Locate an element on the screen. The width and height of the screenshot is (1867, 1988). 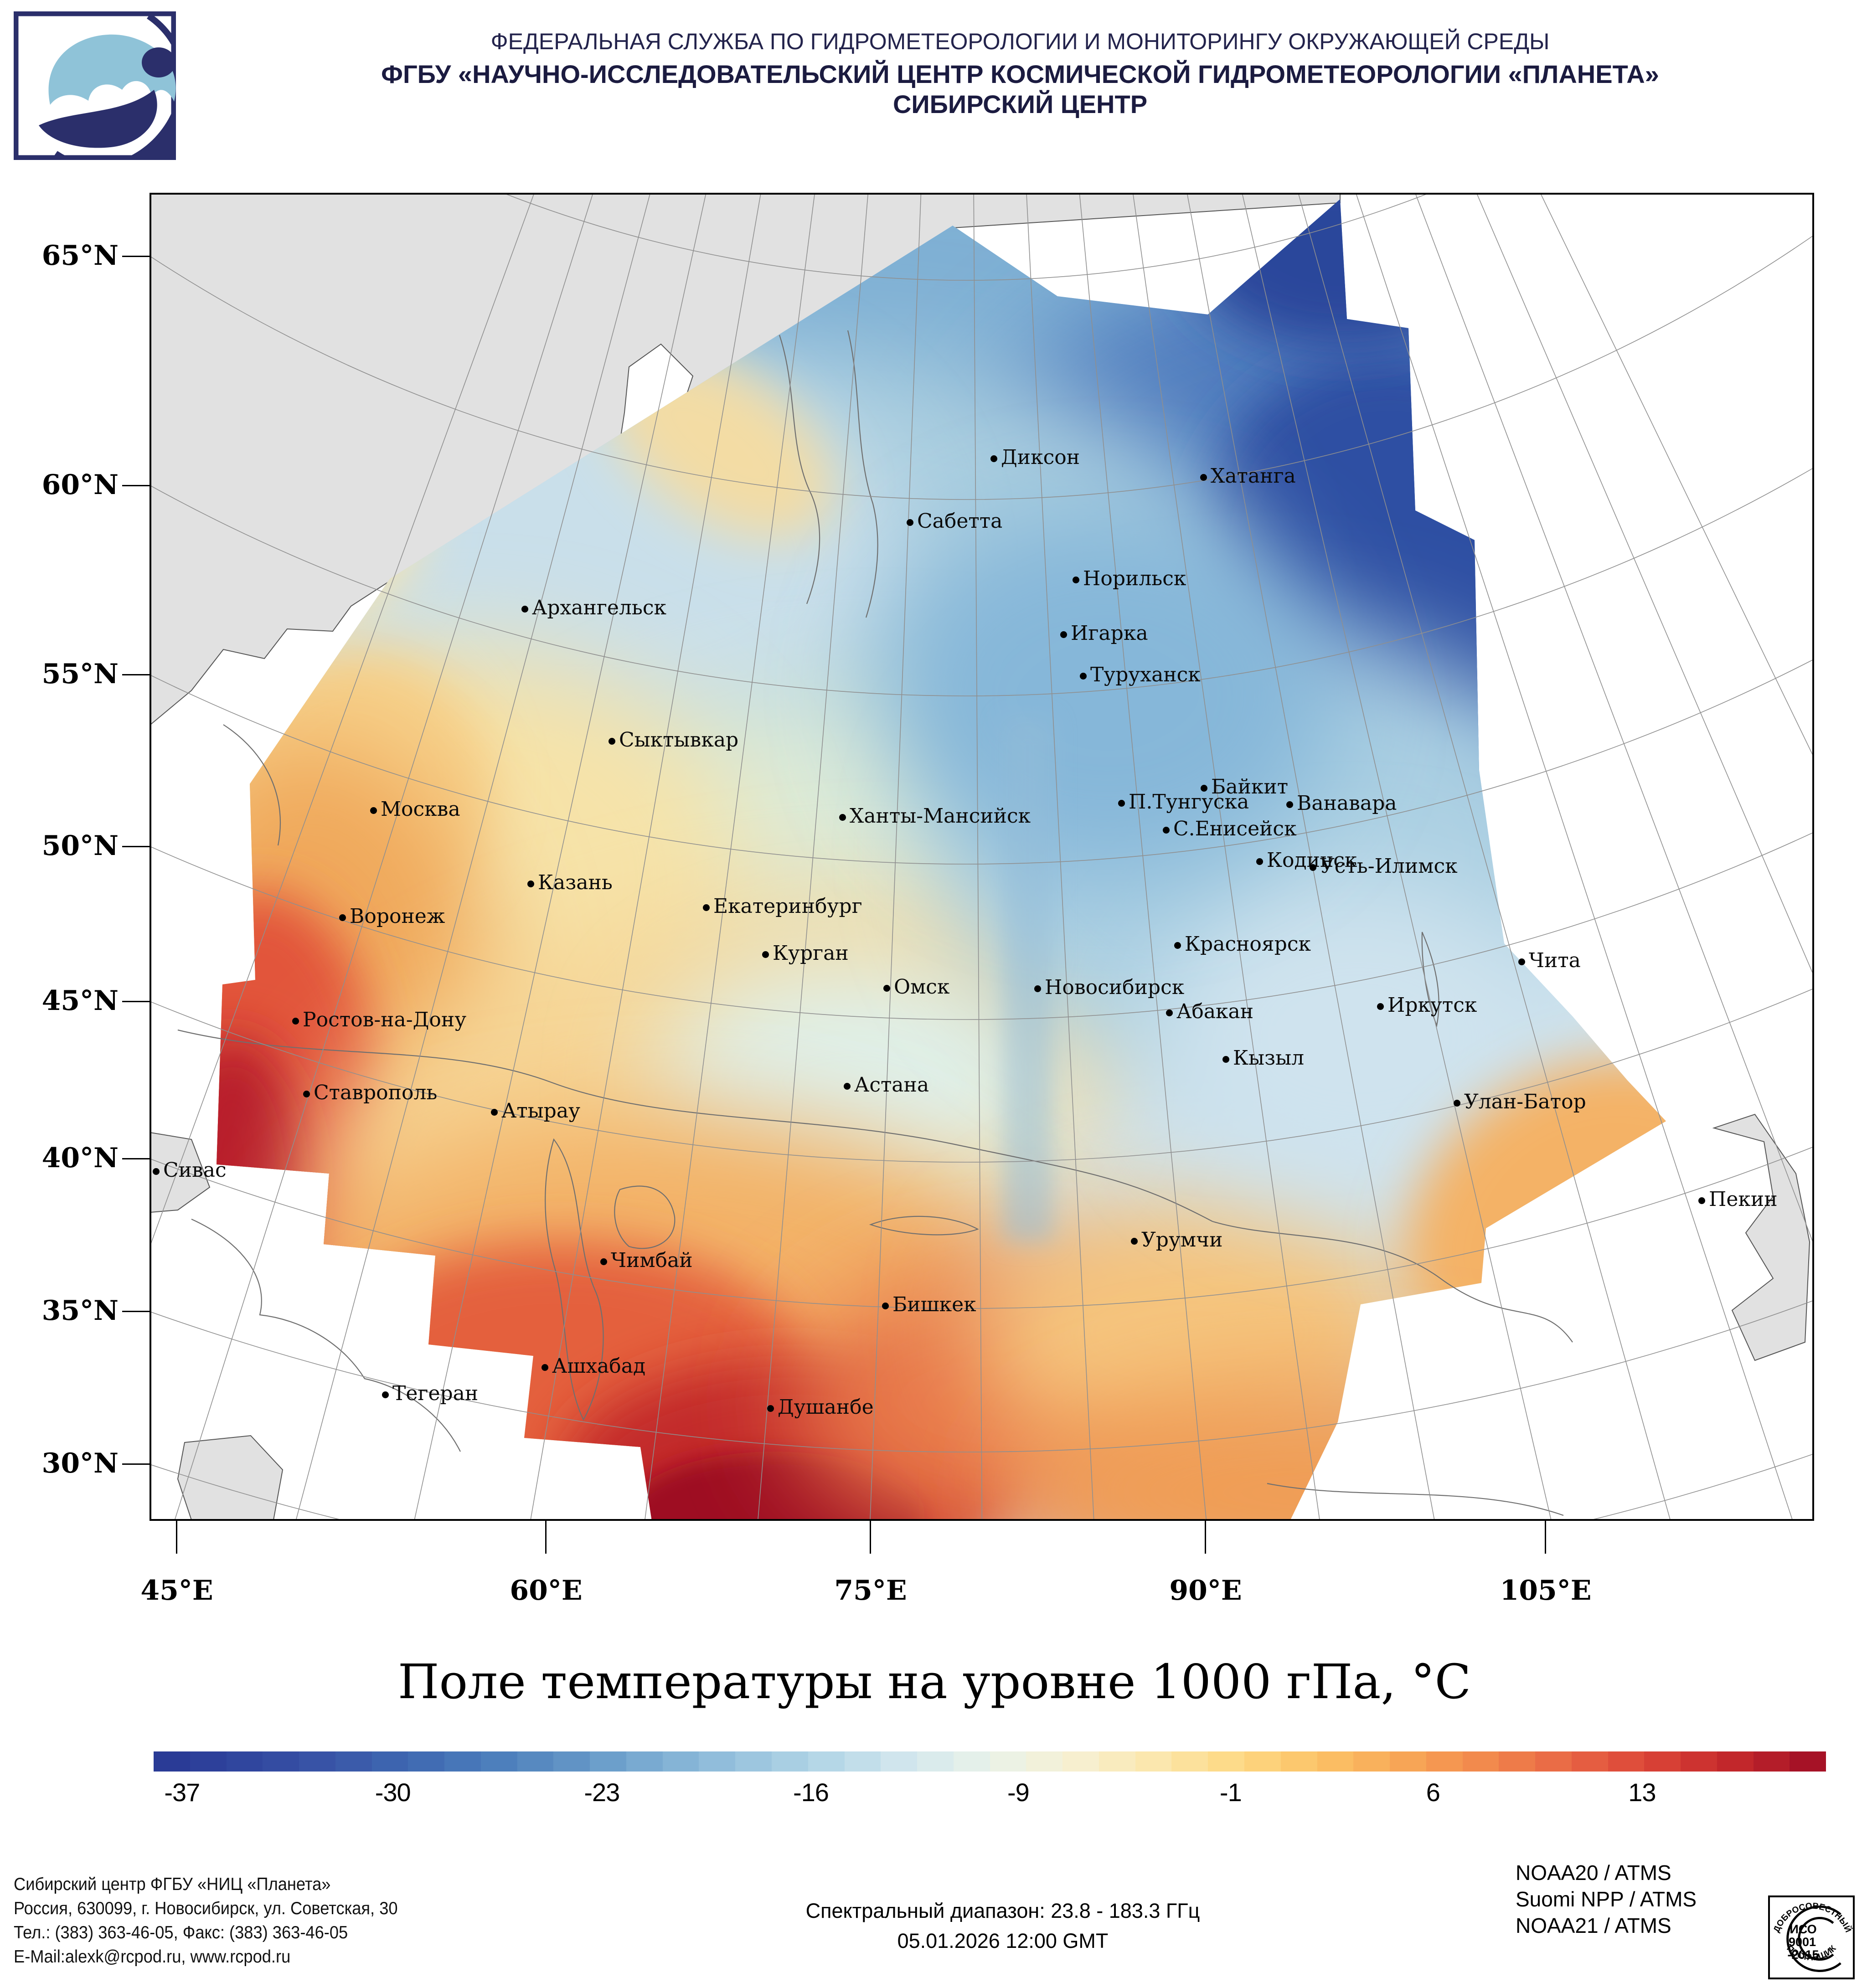
colorbar-tick-label: -16 is located at coordinates (811, 1793).